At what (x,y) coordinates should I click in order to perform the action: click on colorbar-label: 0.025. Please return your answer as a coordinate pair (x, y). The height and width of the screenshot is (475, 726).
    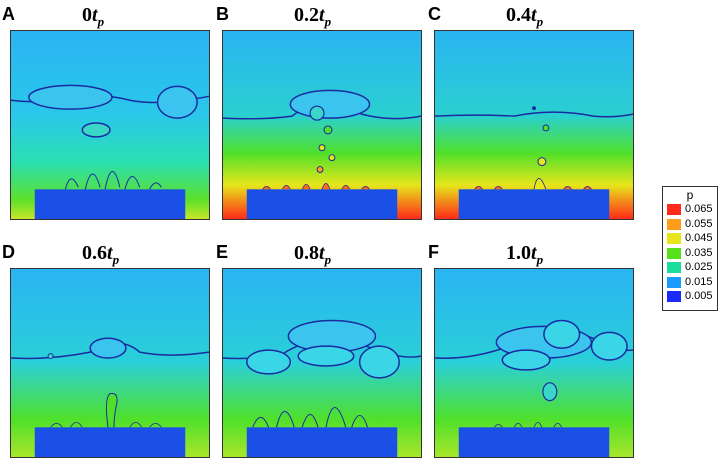
    Looking at the image, I should click on (699, 267).